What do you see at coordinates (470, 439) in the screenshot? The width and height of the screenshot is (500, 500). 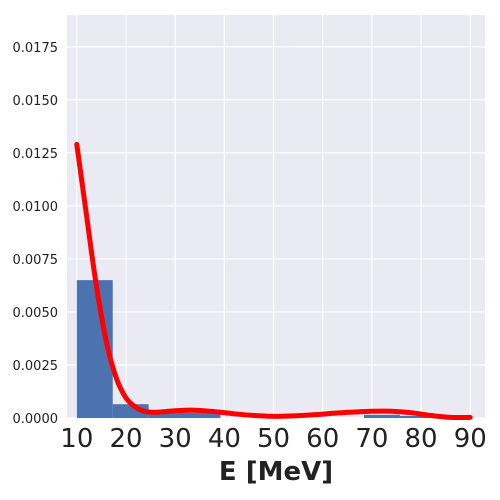 I see `x-tick-label: 90` at bounding box center [470, 439].